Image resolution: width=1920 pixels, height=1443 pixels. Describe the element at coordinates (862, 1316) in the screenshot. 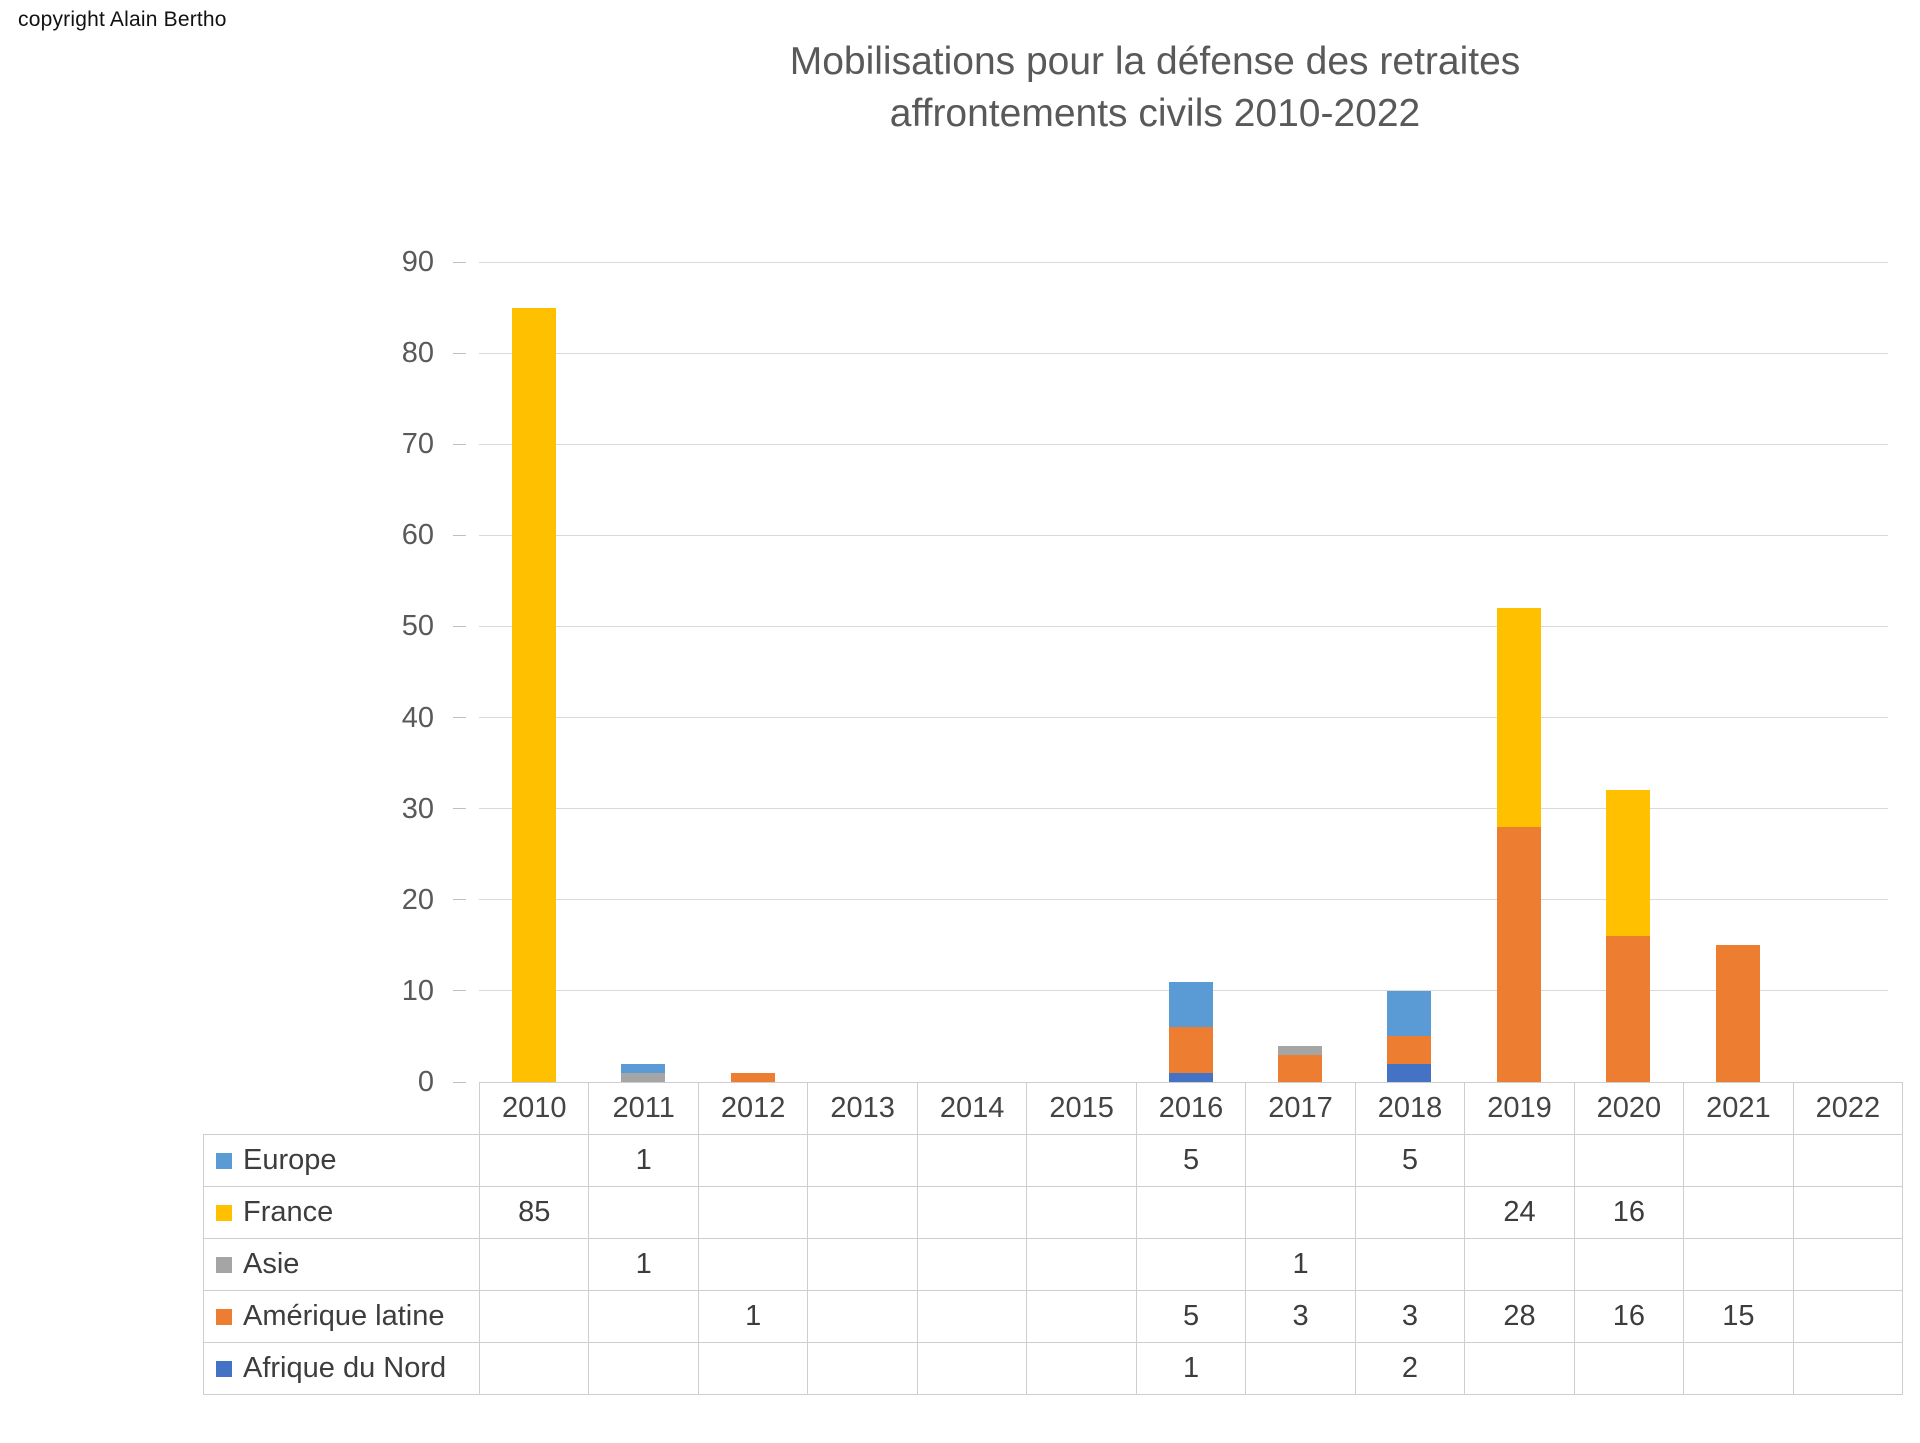

I see `cell-amérique-latine-2013` at that location.